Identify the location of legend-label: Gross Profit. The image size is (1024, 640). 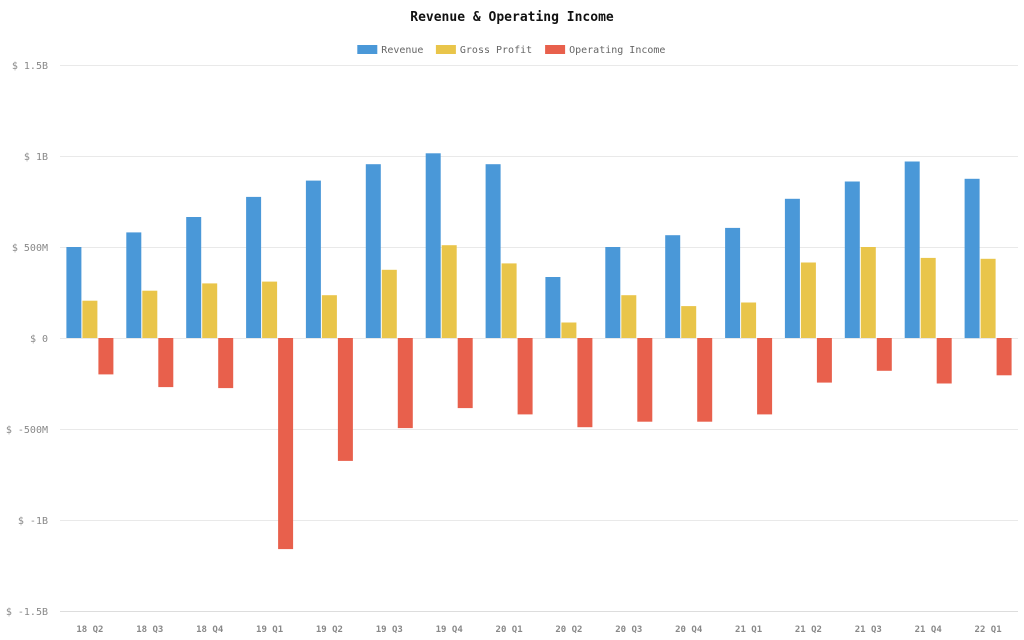
(496, 50).